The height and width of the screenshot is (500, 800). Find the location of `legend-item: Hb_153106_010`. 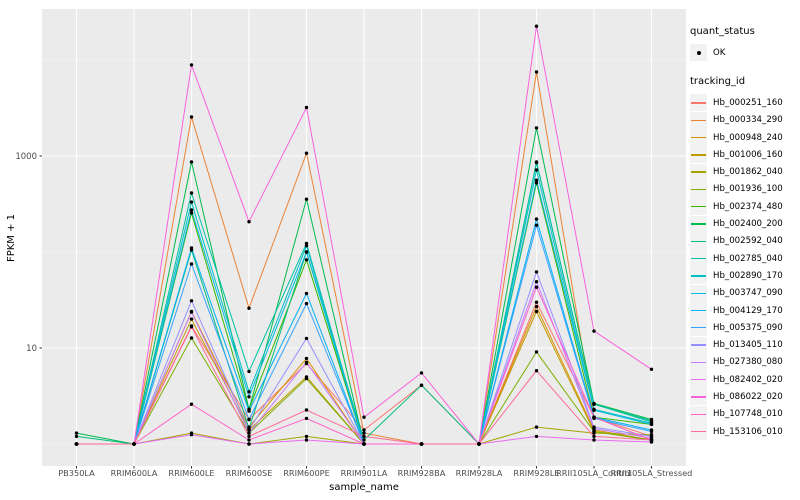

legend-item: Hb_153106_010 is located at coordinates (736, 432).